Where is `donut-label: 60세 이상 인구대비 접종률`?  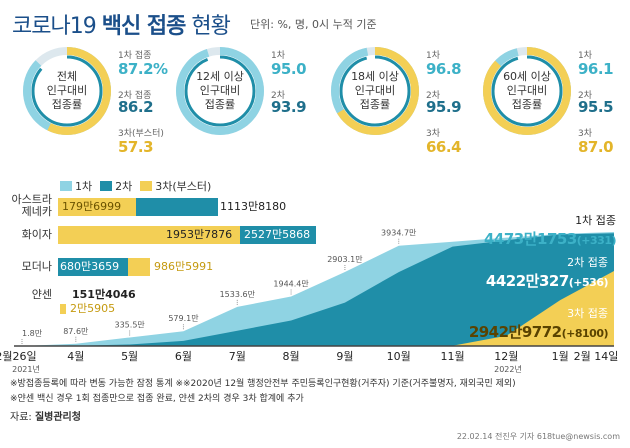
donut-label: 60세 이상 인구대비 접종률 is located at coordinates (527, 90).